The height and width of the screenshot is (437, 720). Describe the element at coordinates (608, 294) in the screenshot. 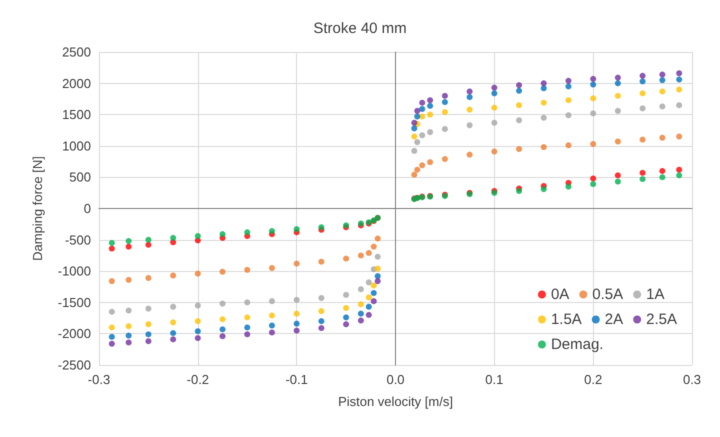

I see `legend-label: 0.5A` at that location.